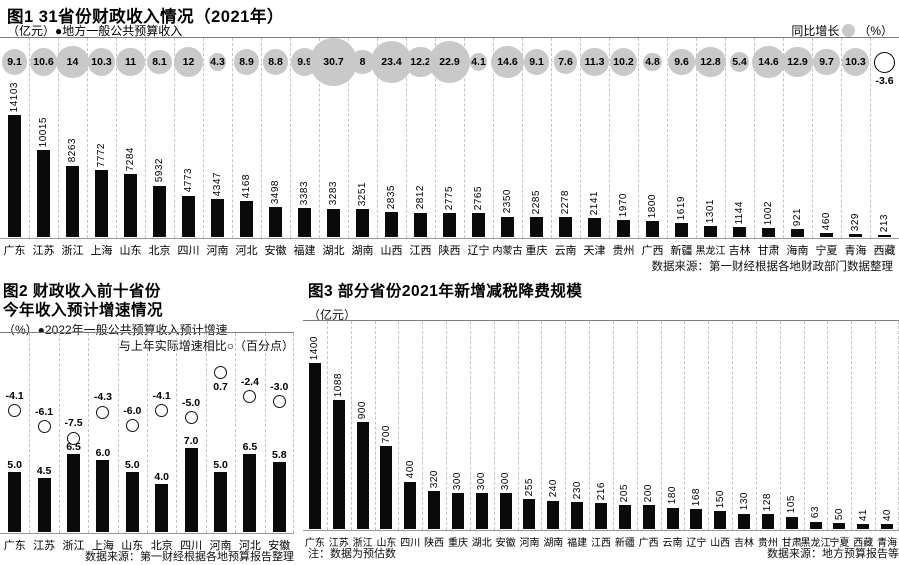 The height and width of the screenshot is (565, 899). What do you see at coordinates (744, 501) in the screenshot?
I see `bar-value-label: 130` at bounding box center [744, 501].